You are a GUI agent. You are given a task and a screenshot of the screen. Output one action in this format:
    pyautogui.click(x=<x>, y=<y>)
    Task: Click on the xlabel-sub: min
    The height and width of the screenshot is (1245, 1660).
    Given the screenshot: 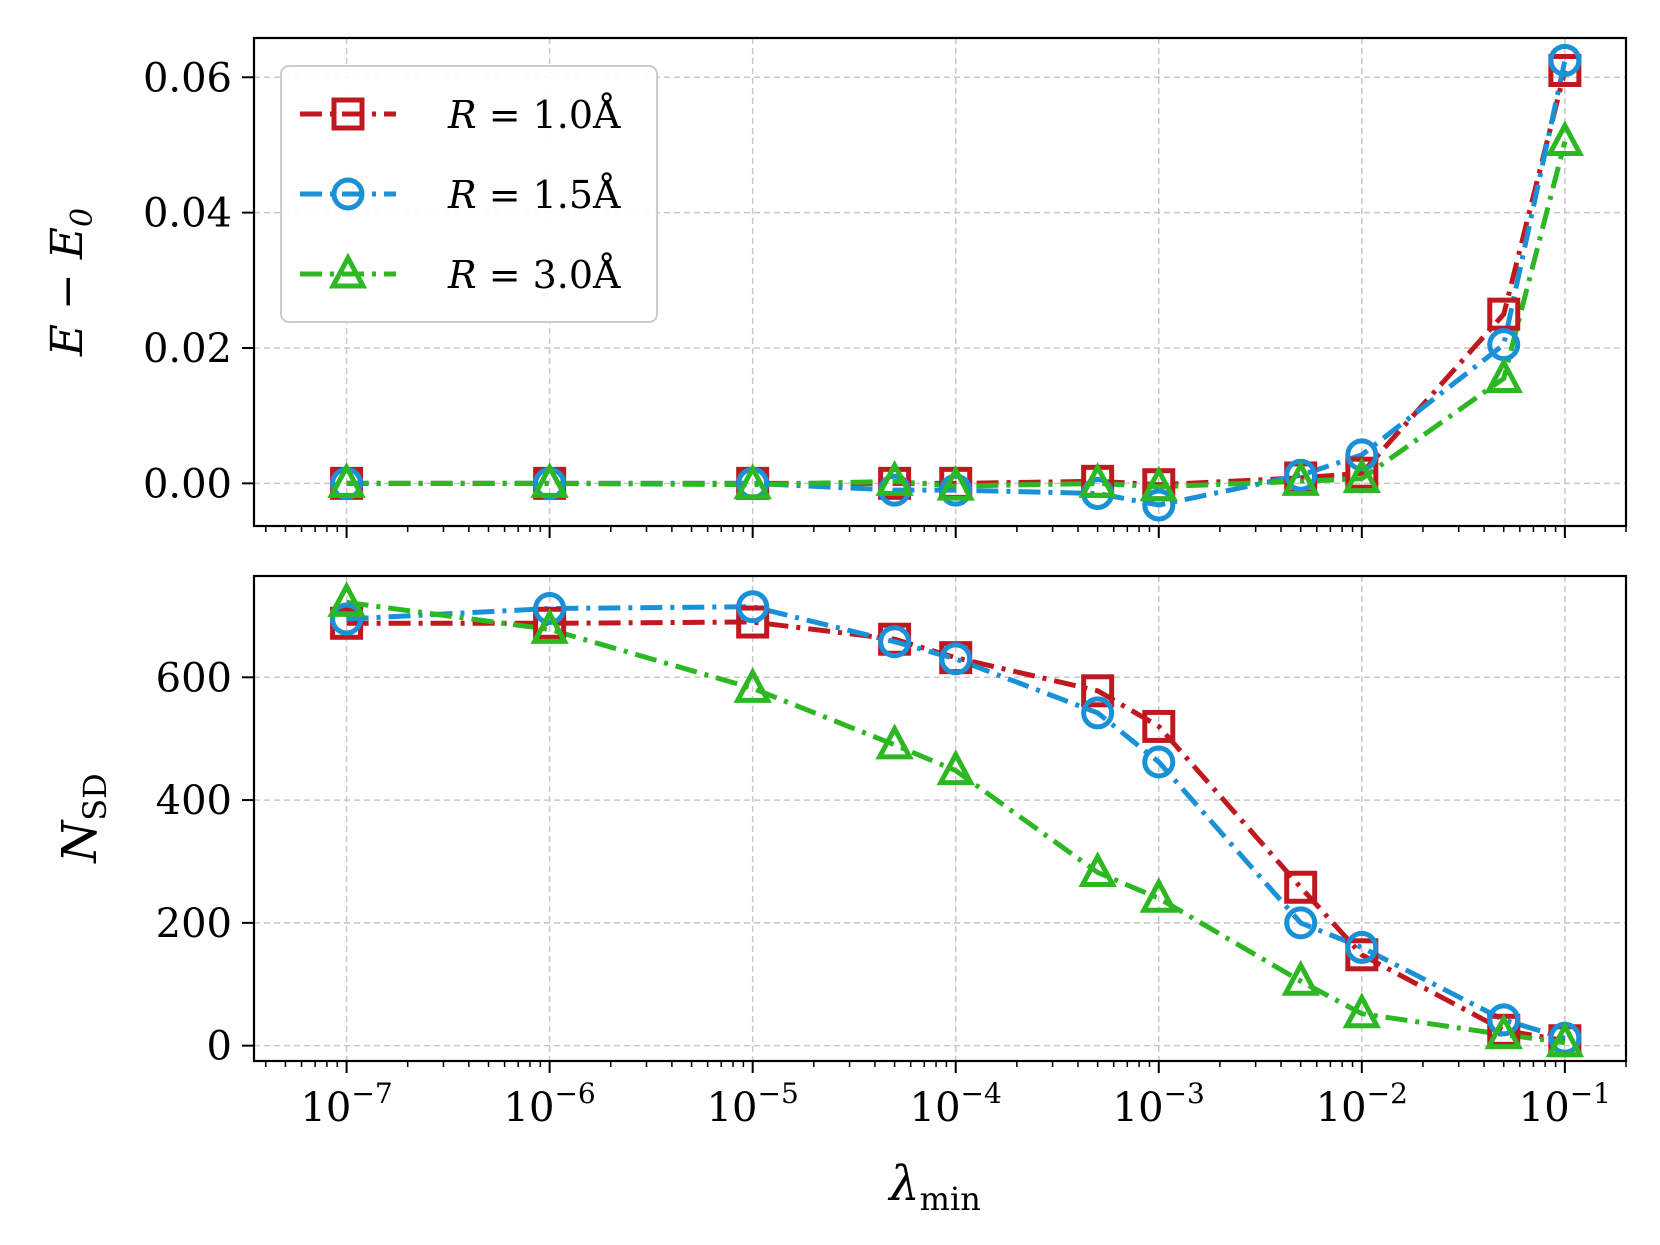 What is the action you would take?
    pyautogui.click(x=950, y=1199)
    